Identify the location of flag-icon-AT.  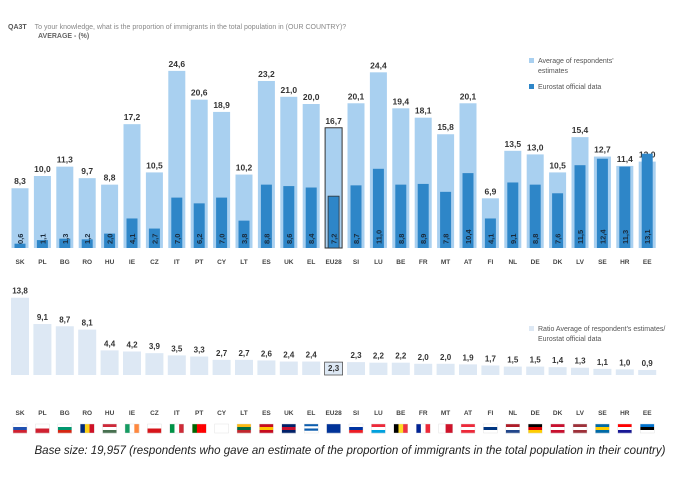
(468, 428).